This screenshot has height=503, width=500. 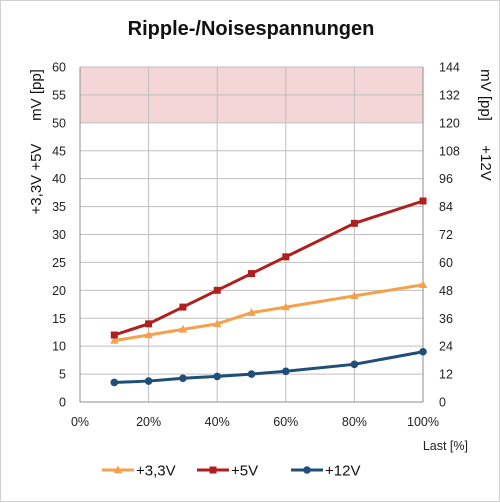 I want to click on y-left-tick-label: 50, so click(x=59, y=123).